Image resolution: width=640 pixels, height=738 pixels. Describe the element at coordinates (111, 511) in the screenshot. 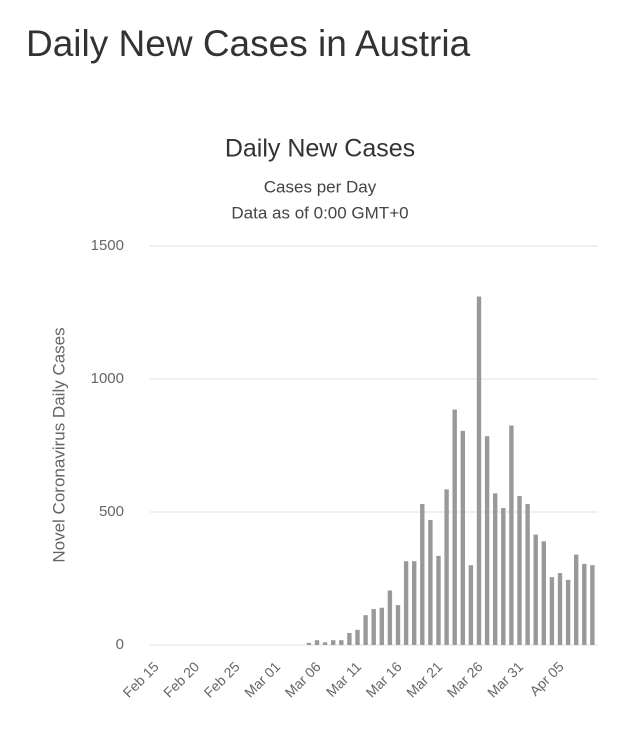

I see `y-tick-label: 500` at that location.